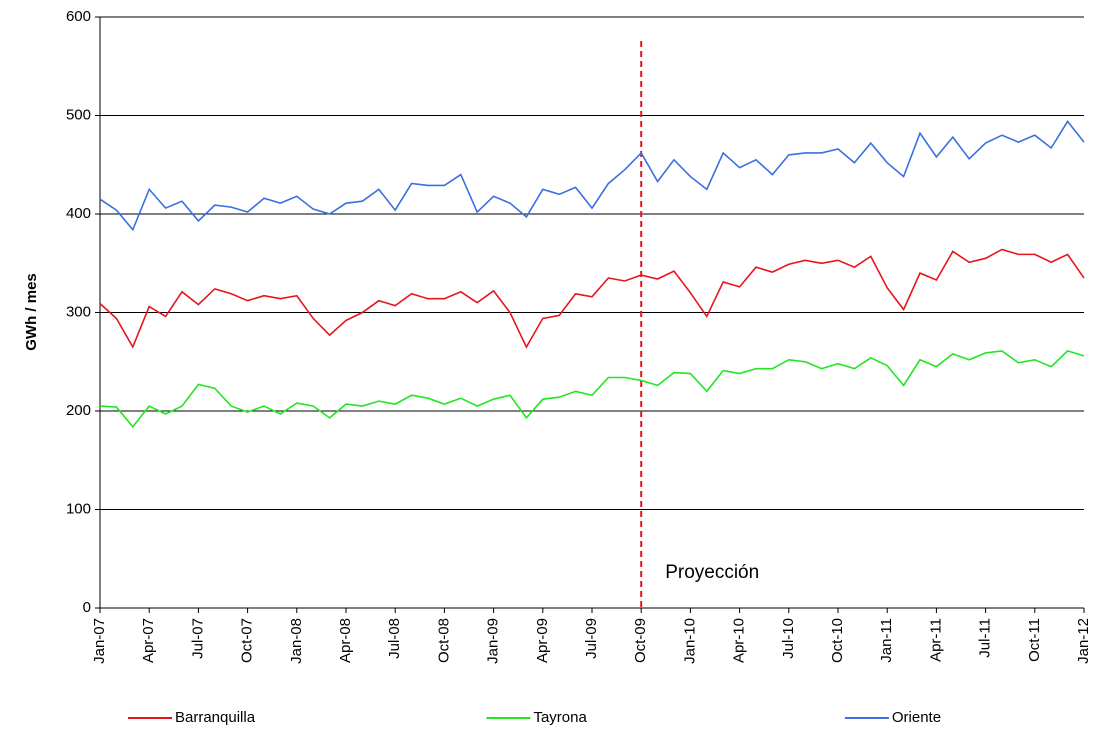 This screenshot has height=736, width=1097. Describe the element at coordinates (215, 717) in the screenshot. I see `legend-label: Barranquilla` at that location.